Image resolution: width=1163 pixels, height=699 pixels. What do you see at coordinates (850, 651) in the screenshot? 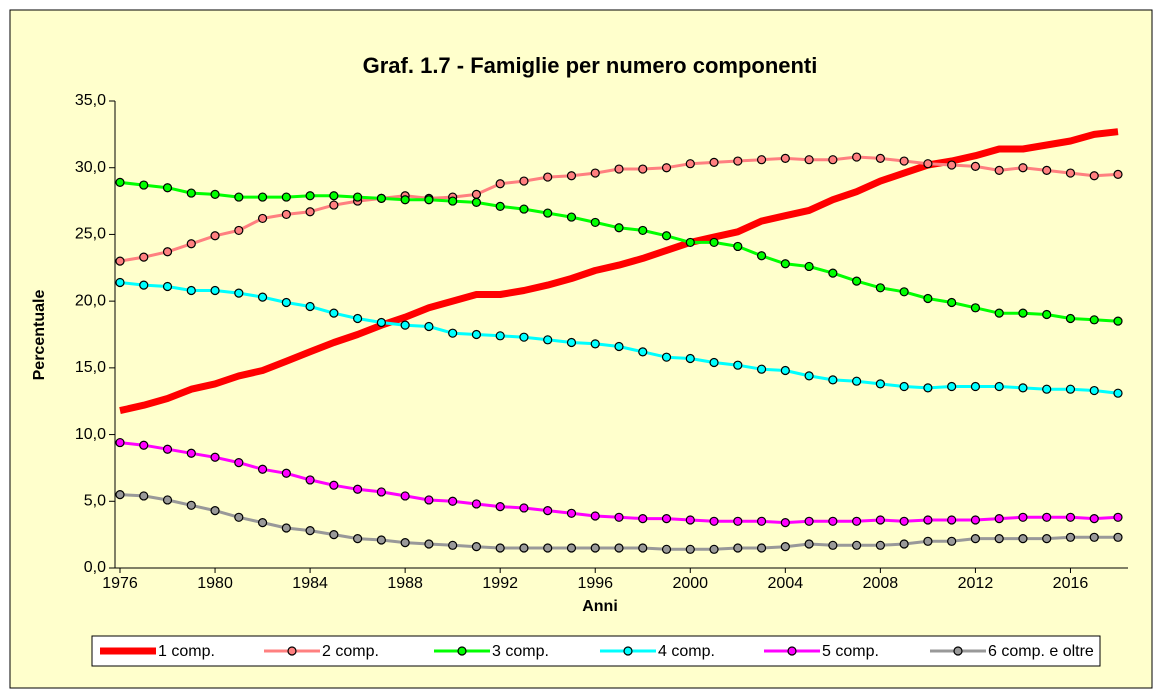
I see `legend-label: 5 comp.` at bounding box center [850, 651].